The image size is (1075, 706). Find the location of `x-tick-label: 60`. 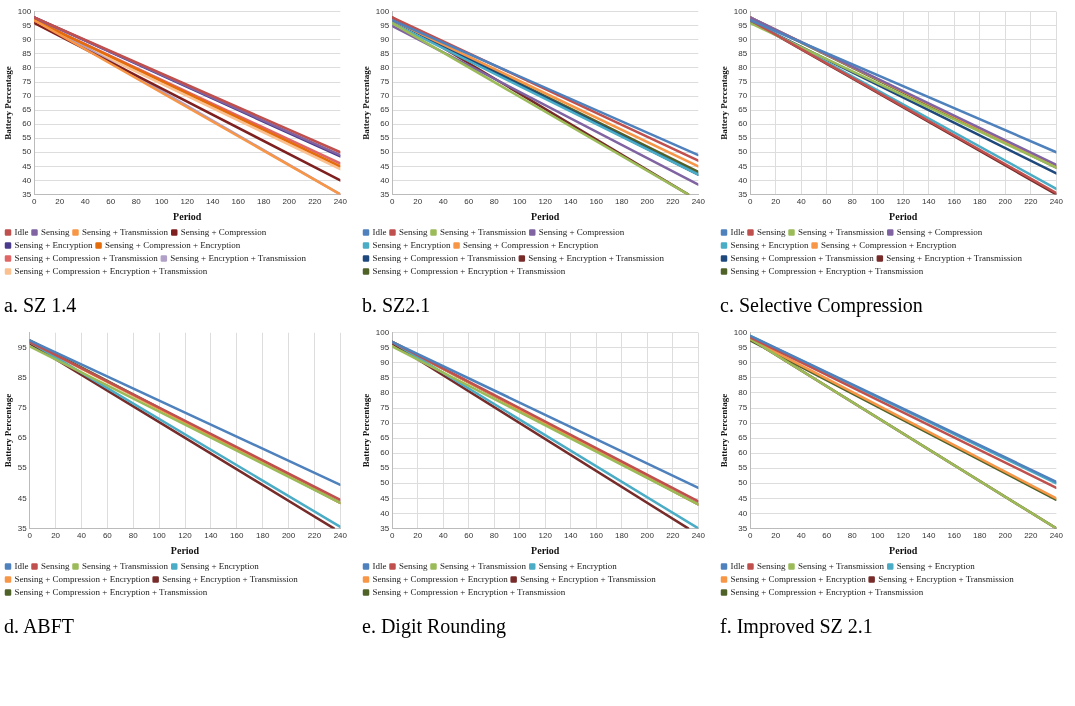

x-tick-label: 60 is located at coordinates (469, 202).